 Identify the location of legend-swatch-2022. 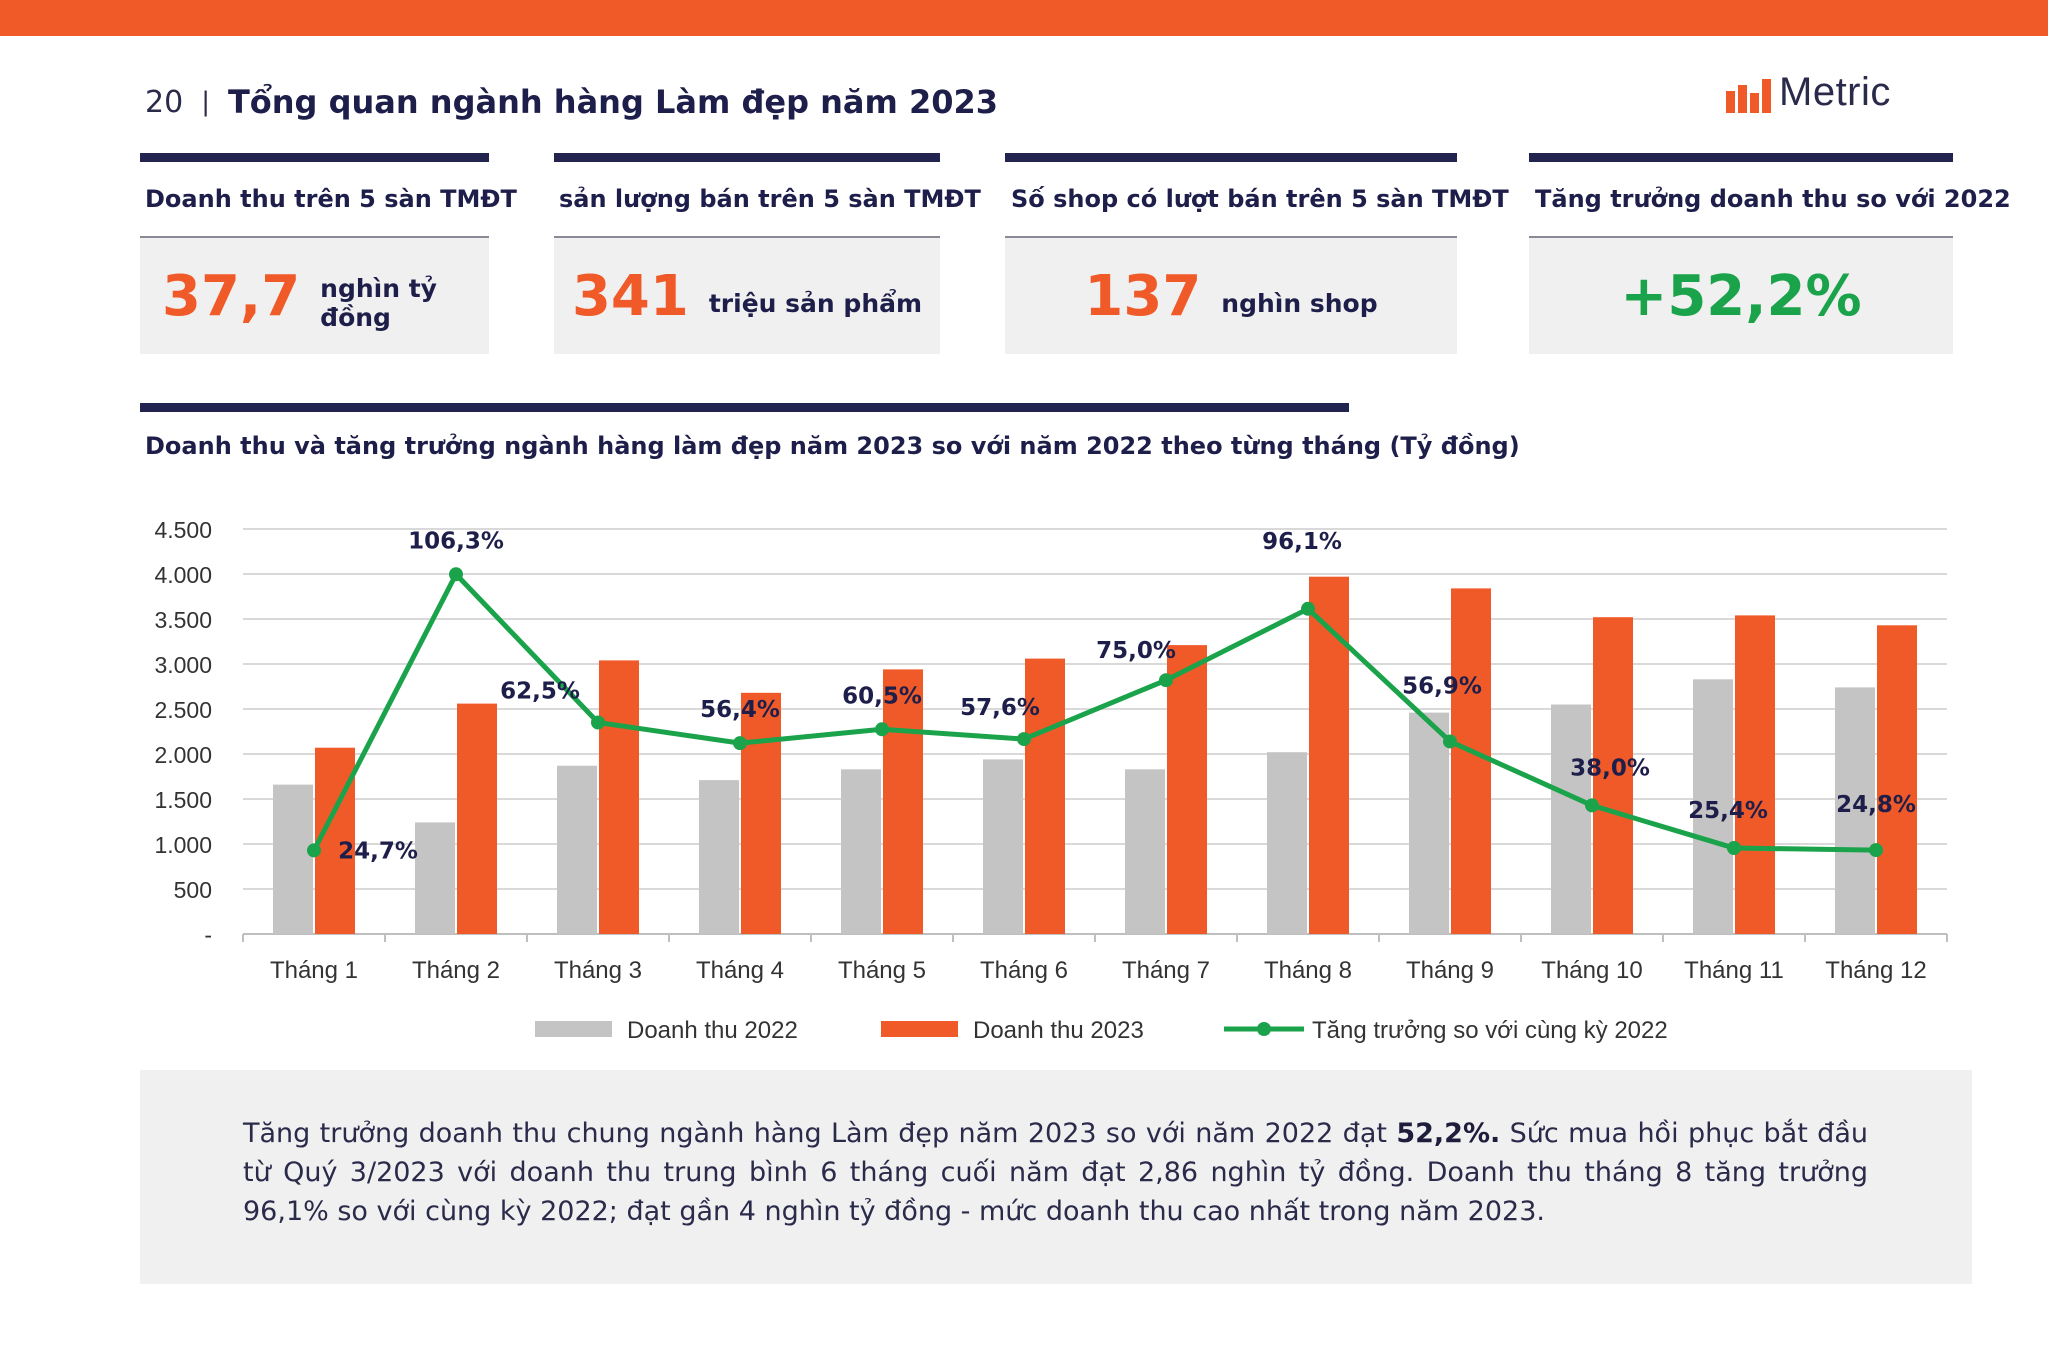
(573, 1029).